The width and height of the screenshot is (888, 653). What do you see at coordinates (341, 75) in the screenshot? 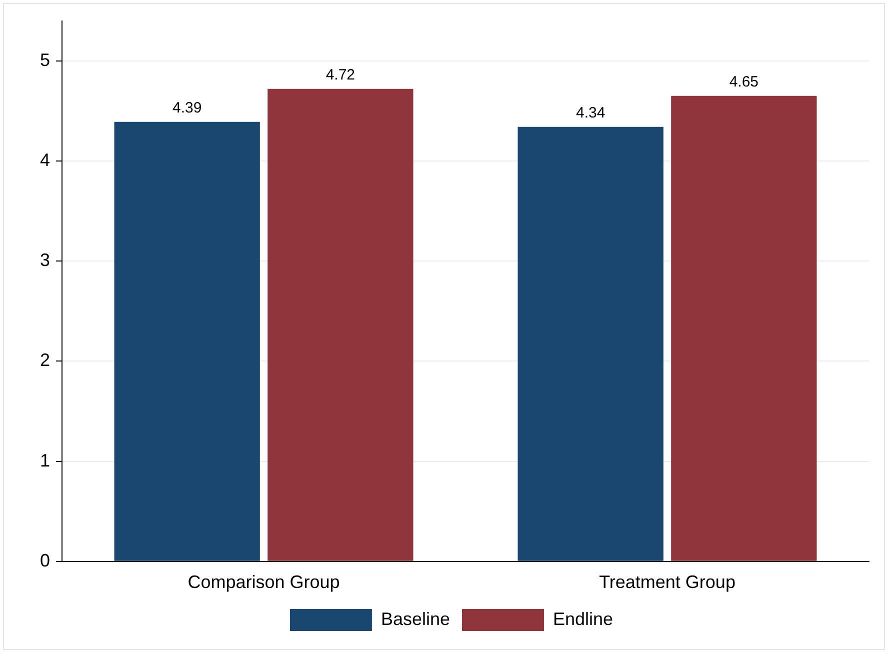
I see `data-label: 4.72` at bounding box center [341, 75].